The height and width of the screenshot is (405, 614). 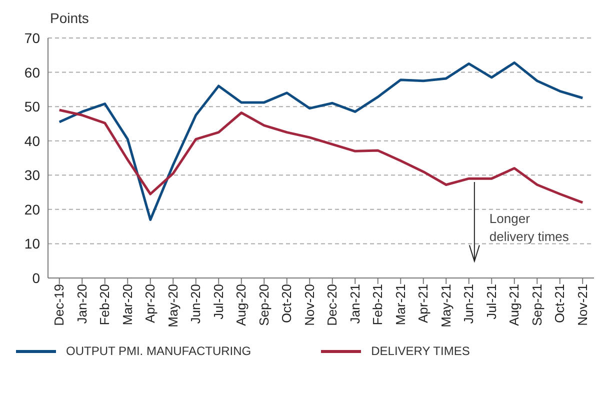 I want to click on y-tick-label: 20, so click(x=32, y=209).